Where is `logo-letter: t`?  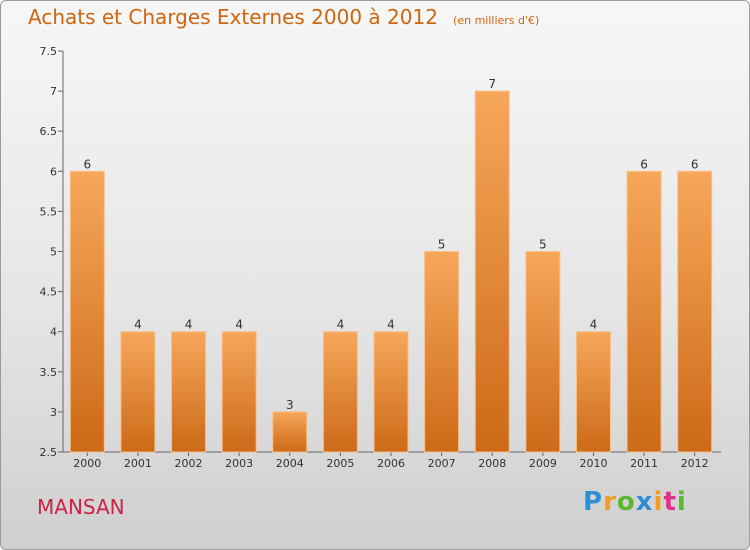 logo-letter: t is located at coordinates (670, 502).